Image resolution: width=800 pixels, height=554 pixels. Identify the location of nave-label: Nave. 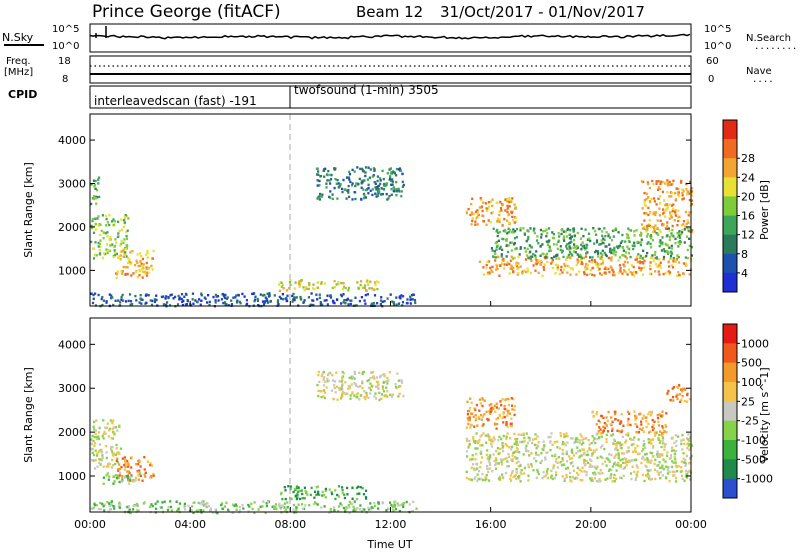
(759, 71).